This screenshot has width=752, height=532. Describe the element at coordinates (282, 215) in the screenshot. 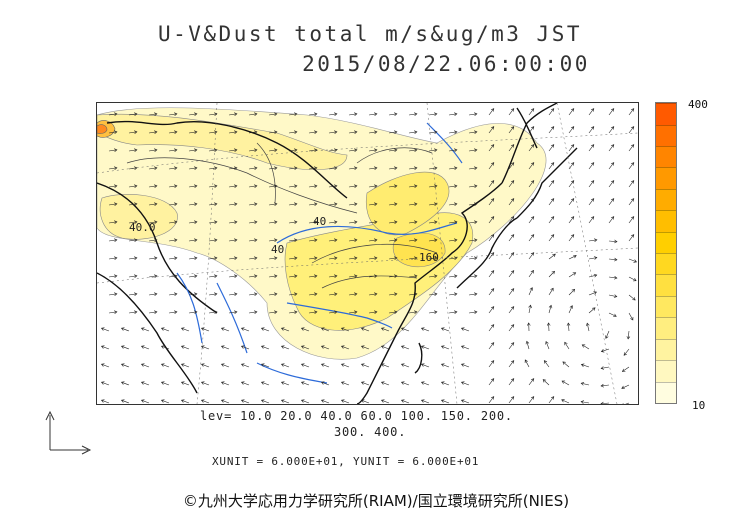

I see `contour-lines` at that location.